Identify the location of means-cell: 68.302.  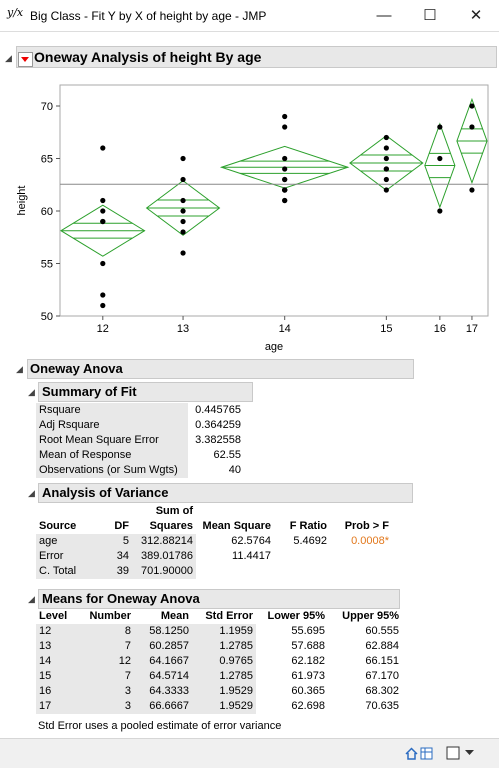
(382, 691).